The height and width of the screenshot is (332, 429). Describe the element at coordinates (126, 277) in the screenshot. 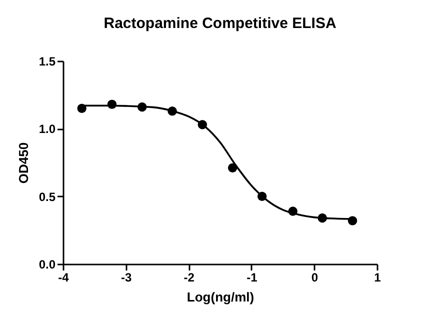

I see `x-tick-label: -3` at that location.